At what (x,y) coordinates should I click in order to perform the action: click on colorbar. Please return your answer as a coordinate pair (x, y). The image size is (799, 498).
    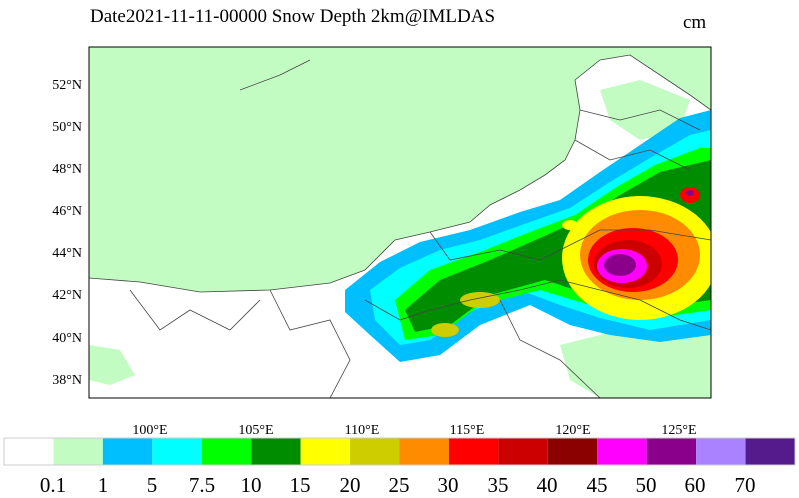
    Looking at the image, I should click on (399, 451).